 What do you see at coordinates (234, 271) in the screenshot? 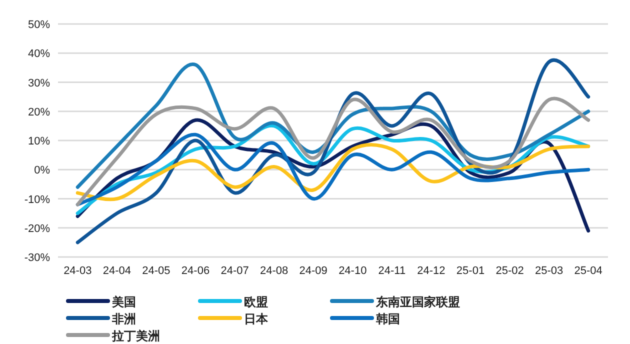
I see `x-tick-label: 24-07` at bounding box center [234, 271].